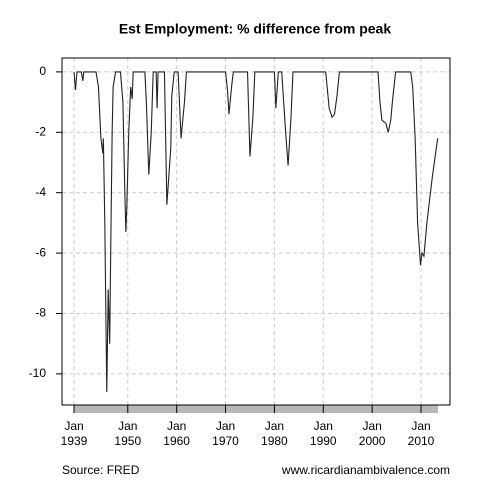 Image resolution: width=480 pixels, height=480 pixels. Describe the element at coordinates (40, 131) in the screenshot. I see `y-tick-label: -2` at that location.